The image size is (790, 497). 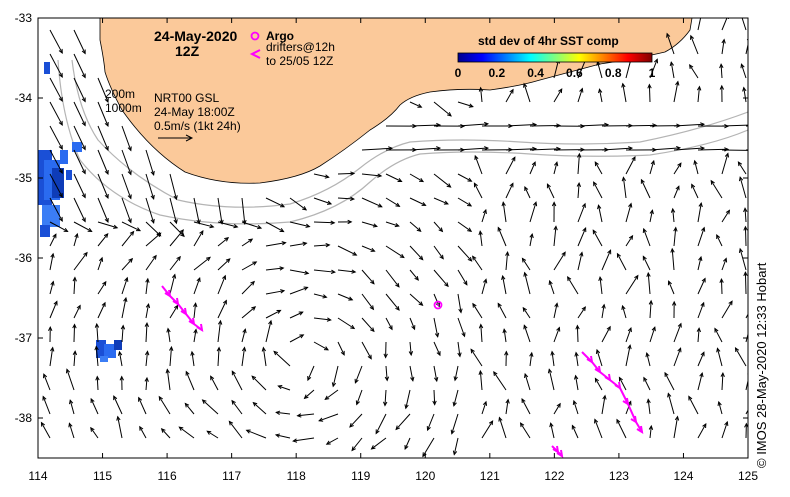 What do you see at coordinates (186, 98) in the screenshot?
I see `product-line1: NRT00 GSL` at bounding box center [186, 98].